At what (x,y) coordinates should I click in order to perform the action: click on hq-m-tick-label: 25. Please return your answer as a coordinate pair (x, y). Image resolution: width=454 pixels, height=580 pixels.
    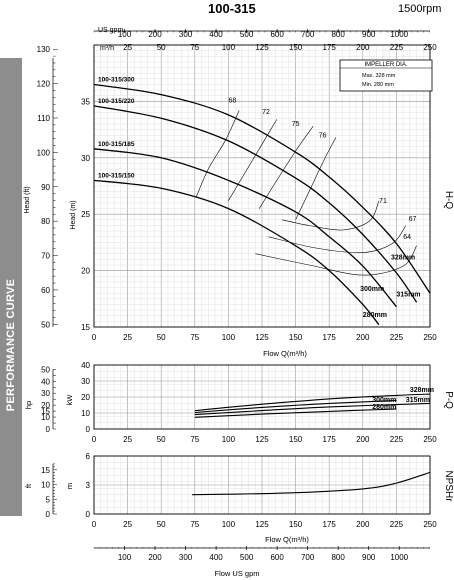
    Looking at the image, I should click on (85, 214).